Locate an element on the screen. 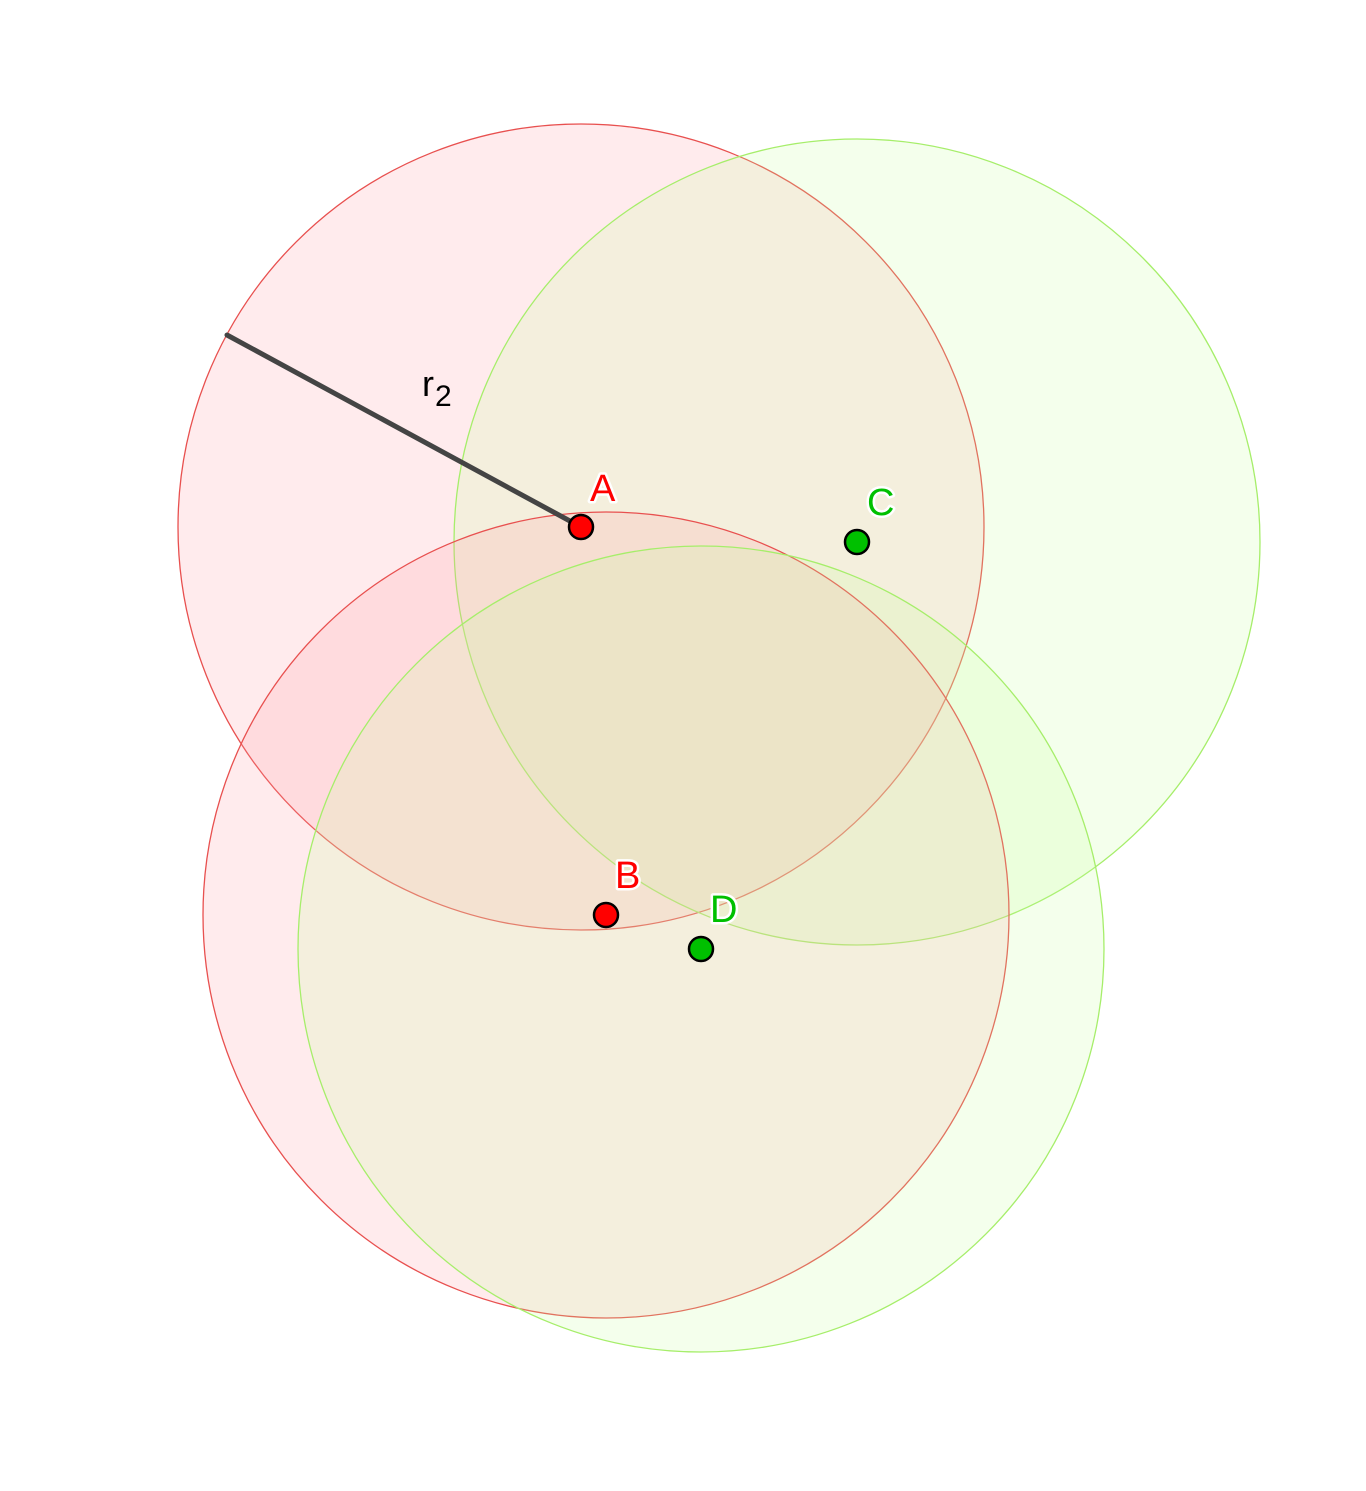  segment-label-main: r is located at coordinates (428, 383).